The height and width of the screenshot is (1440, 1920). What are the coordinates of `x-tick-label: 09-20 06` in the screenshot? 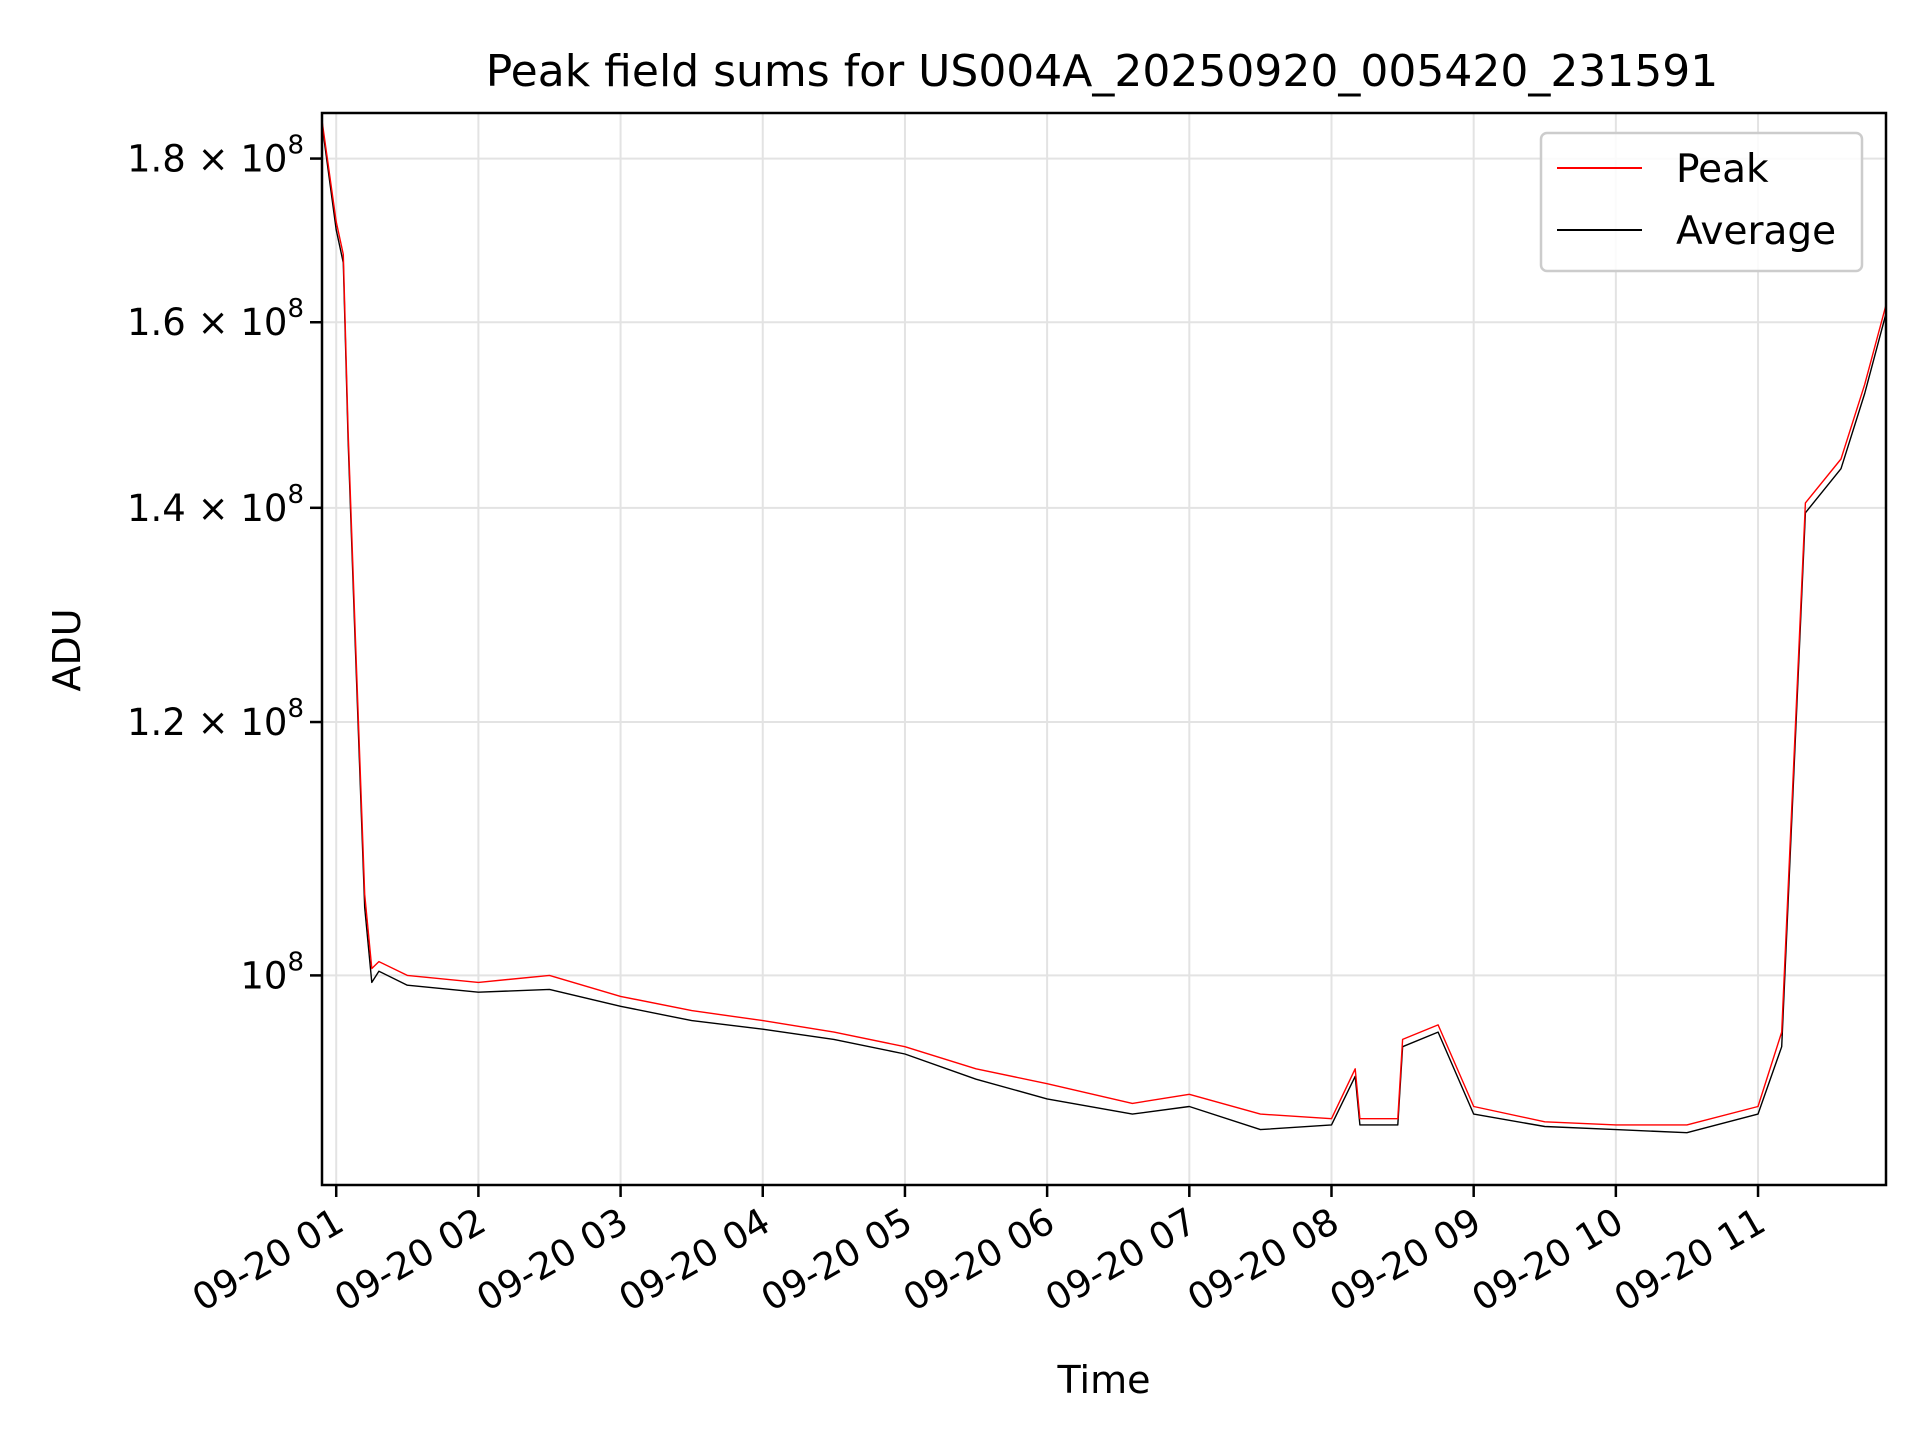 It's located at (979, 1260).